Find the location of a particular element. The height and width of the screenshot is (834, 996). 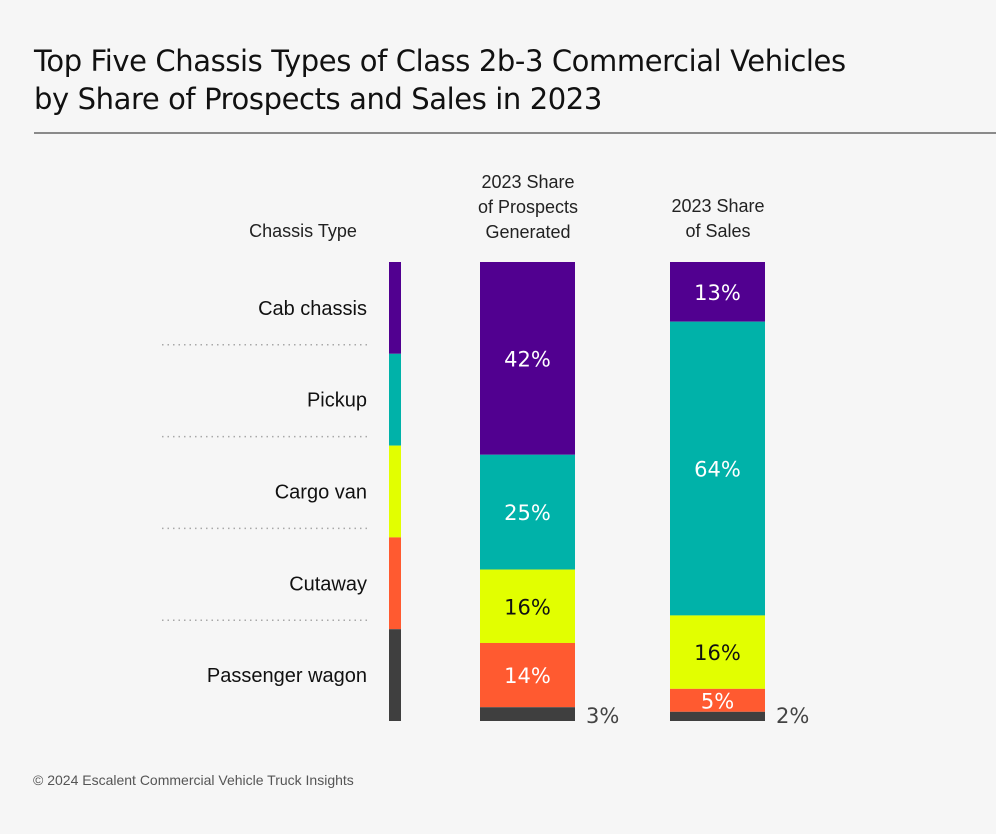

title-divider is located at coordinates (515, 133).